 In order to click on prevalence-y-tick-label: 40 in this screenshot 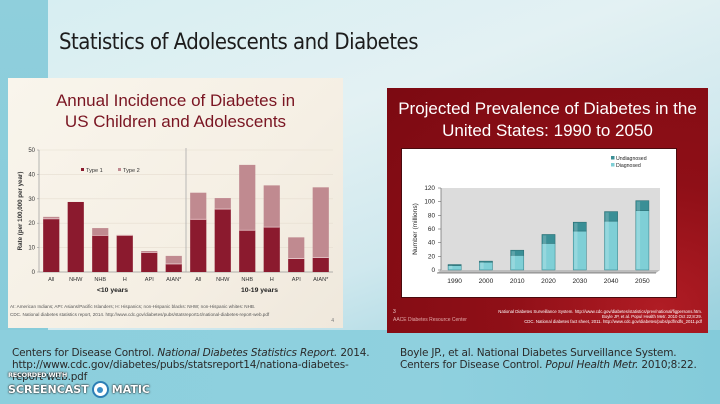, I will do `click(432, 243)`.